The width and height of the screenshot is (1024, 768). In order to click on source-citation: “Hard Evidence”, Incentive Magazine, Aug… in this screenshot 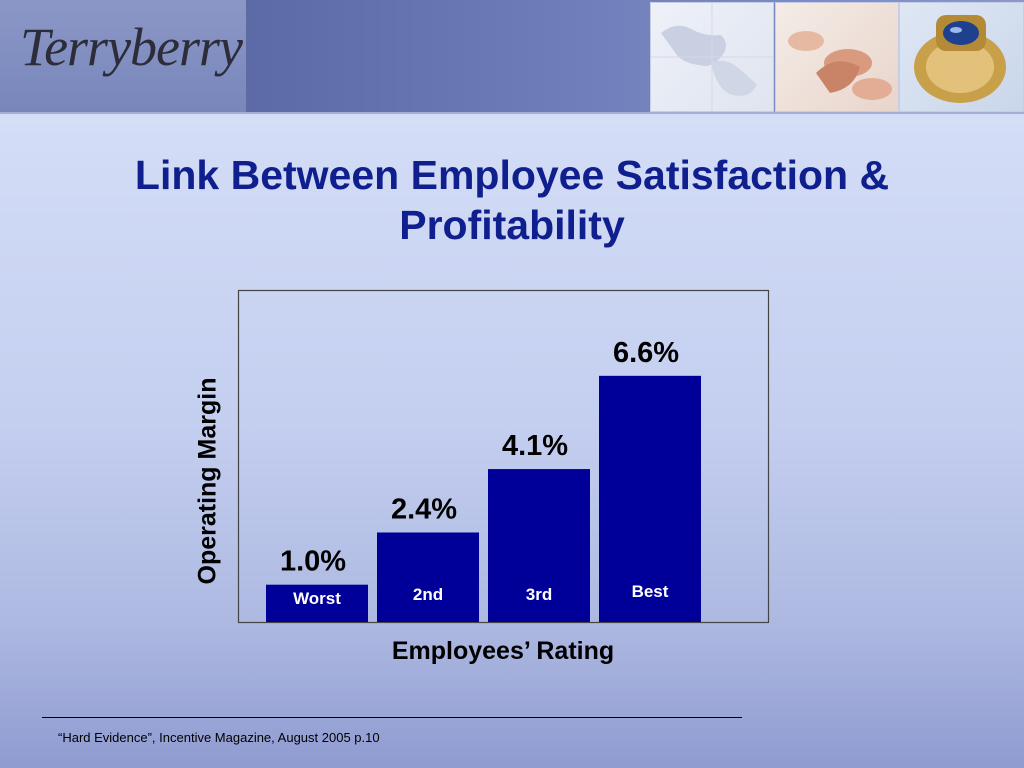, I will do `click(219, 737)`.